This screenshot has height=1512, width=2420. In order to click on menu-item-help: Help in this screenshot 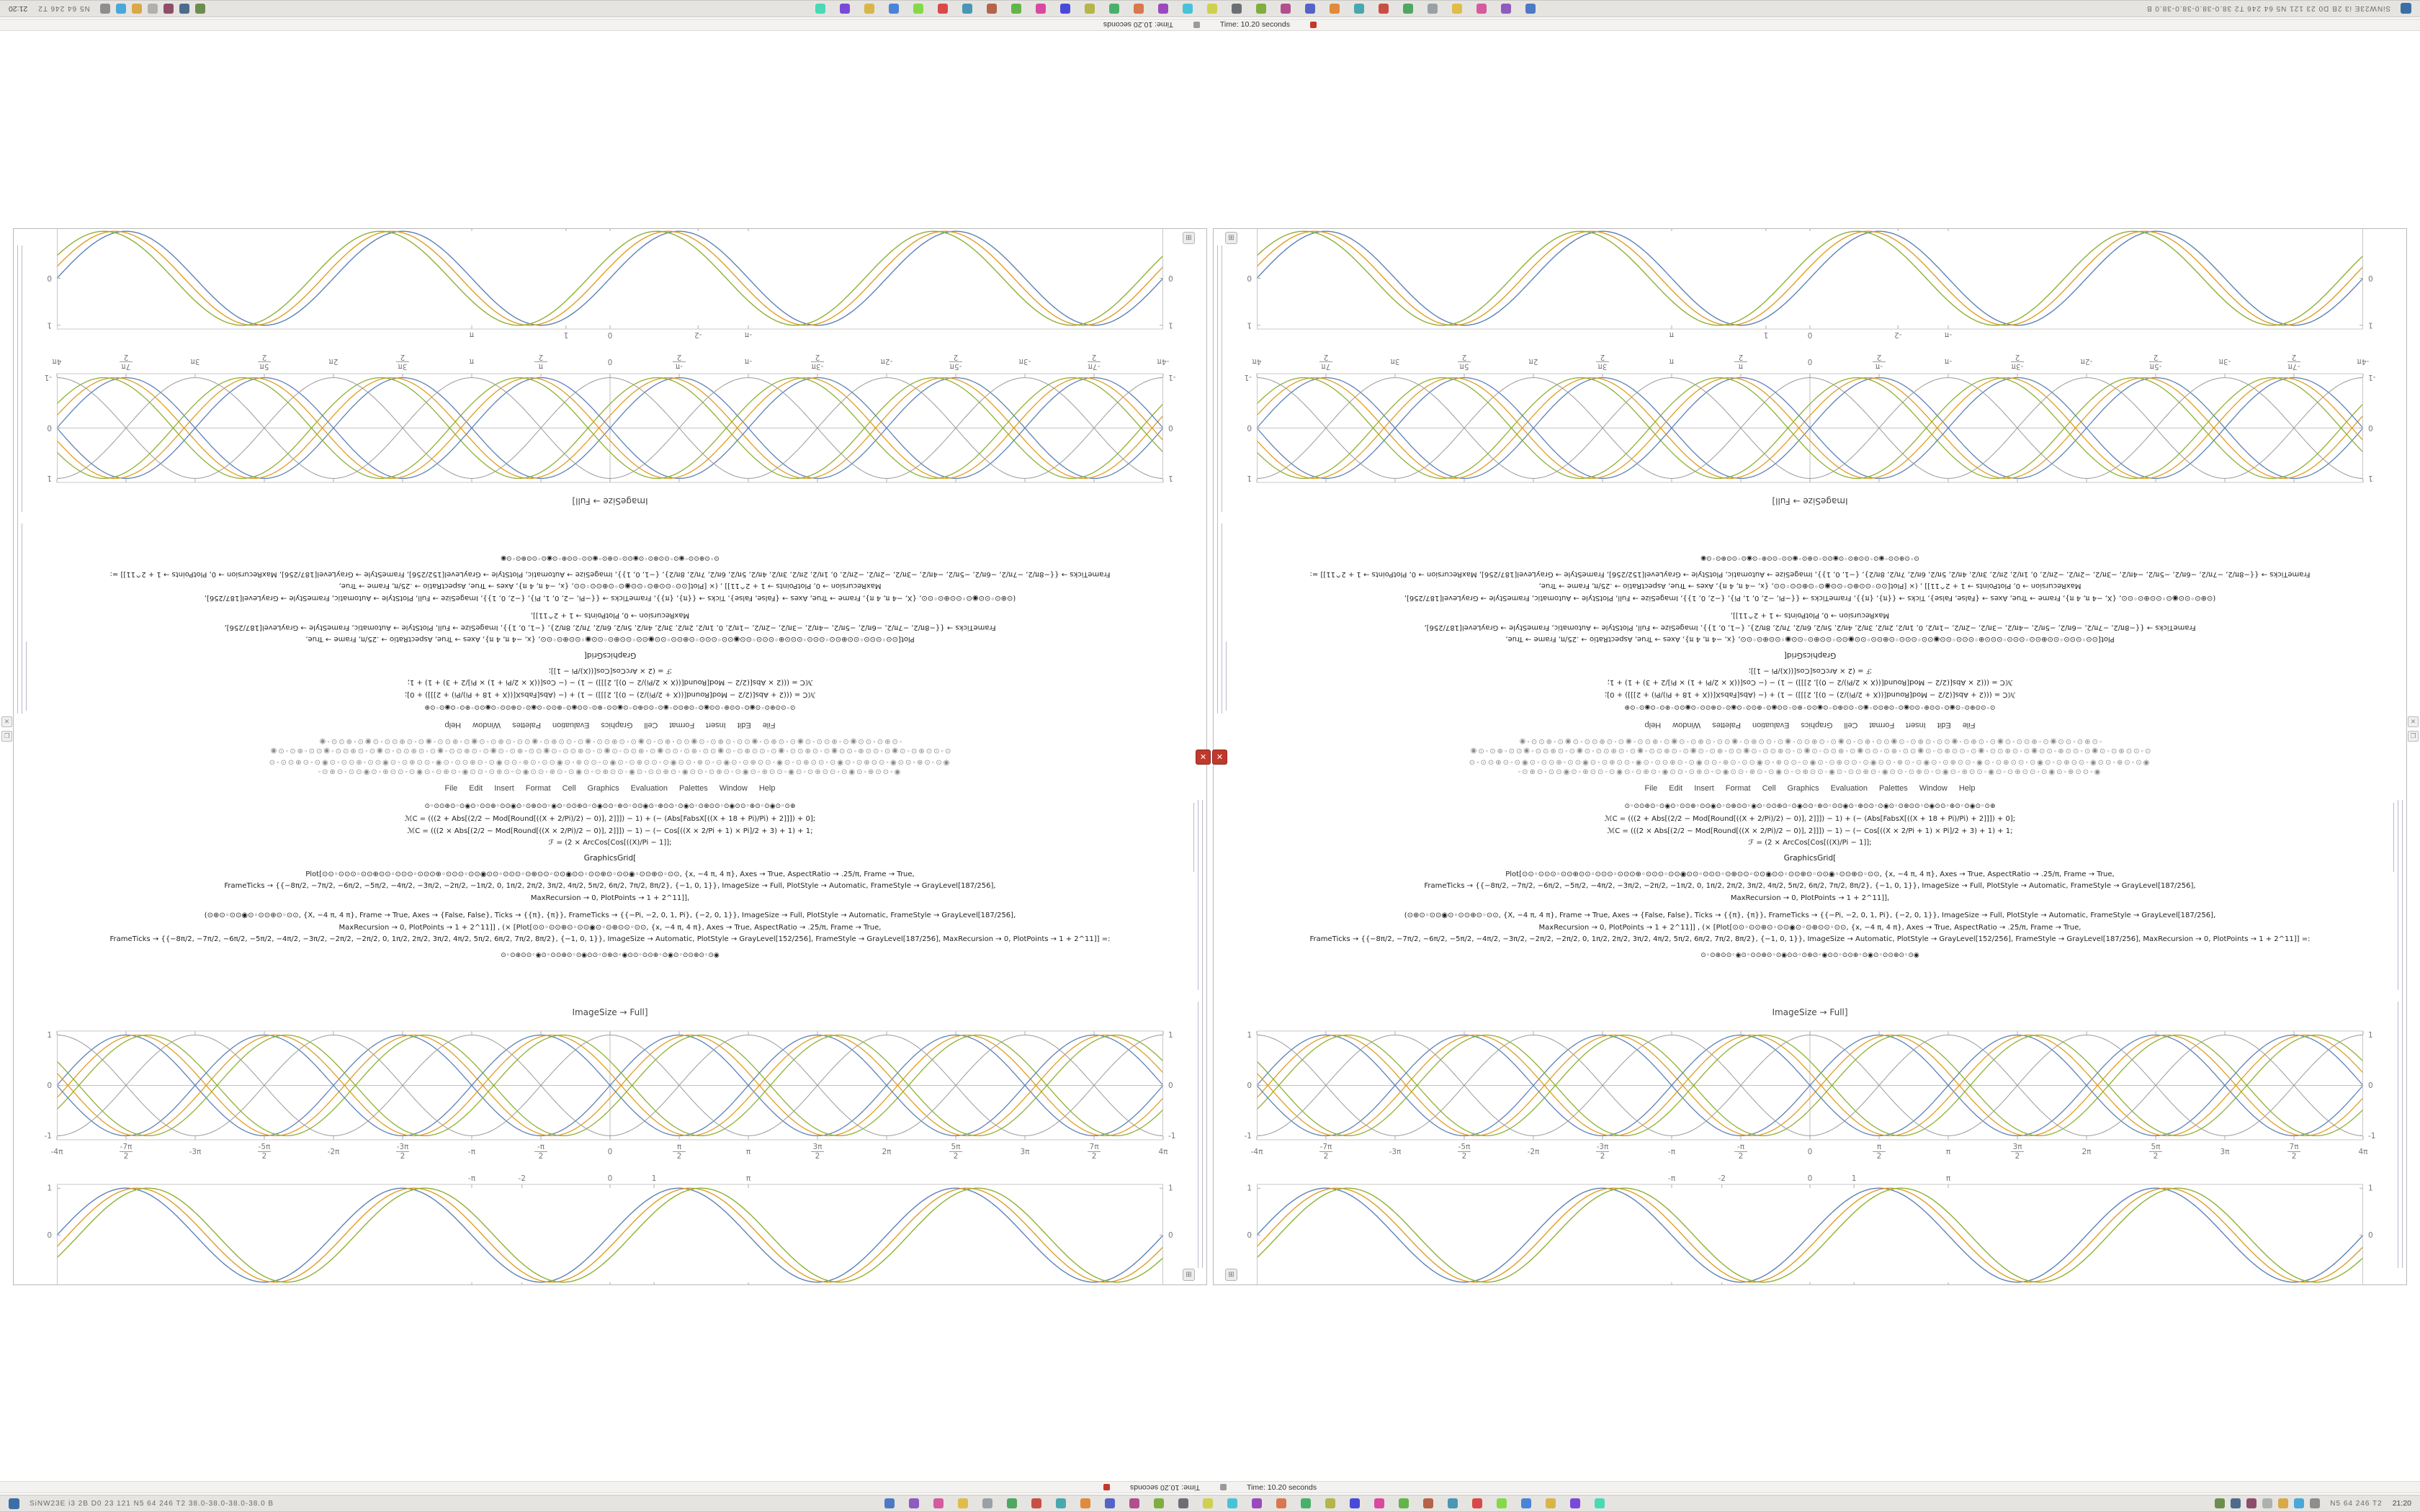, I will do `click(767, 788)`.